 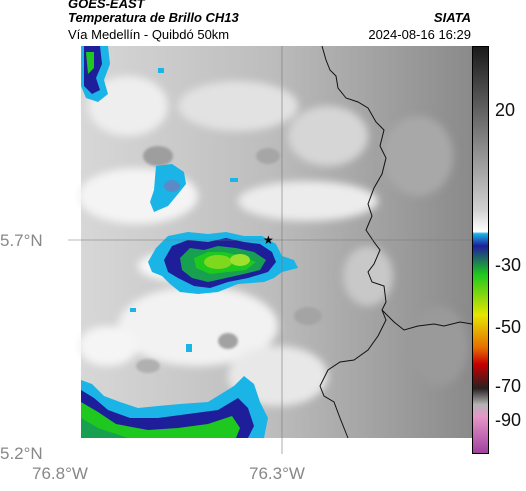 I want to click on satellite-name: GOES-EAST, so click(x=106, y=5).